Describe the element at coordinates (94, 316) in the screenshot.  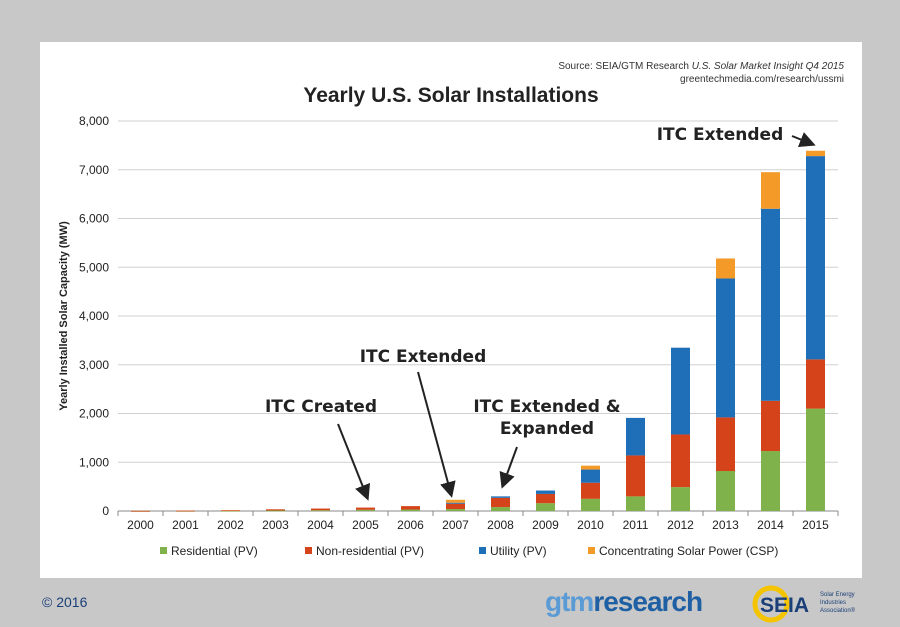
I see `y-tick-label: 4,000` at that location.